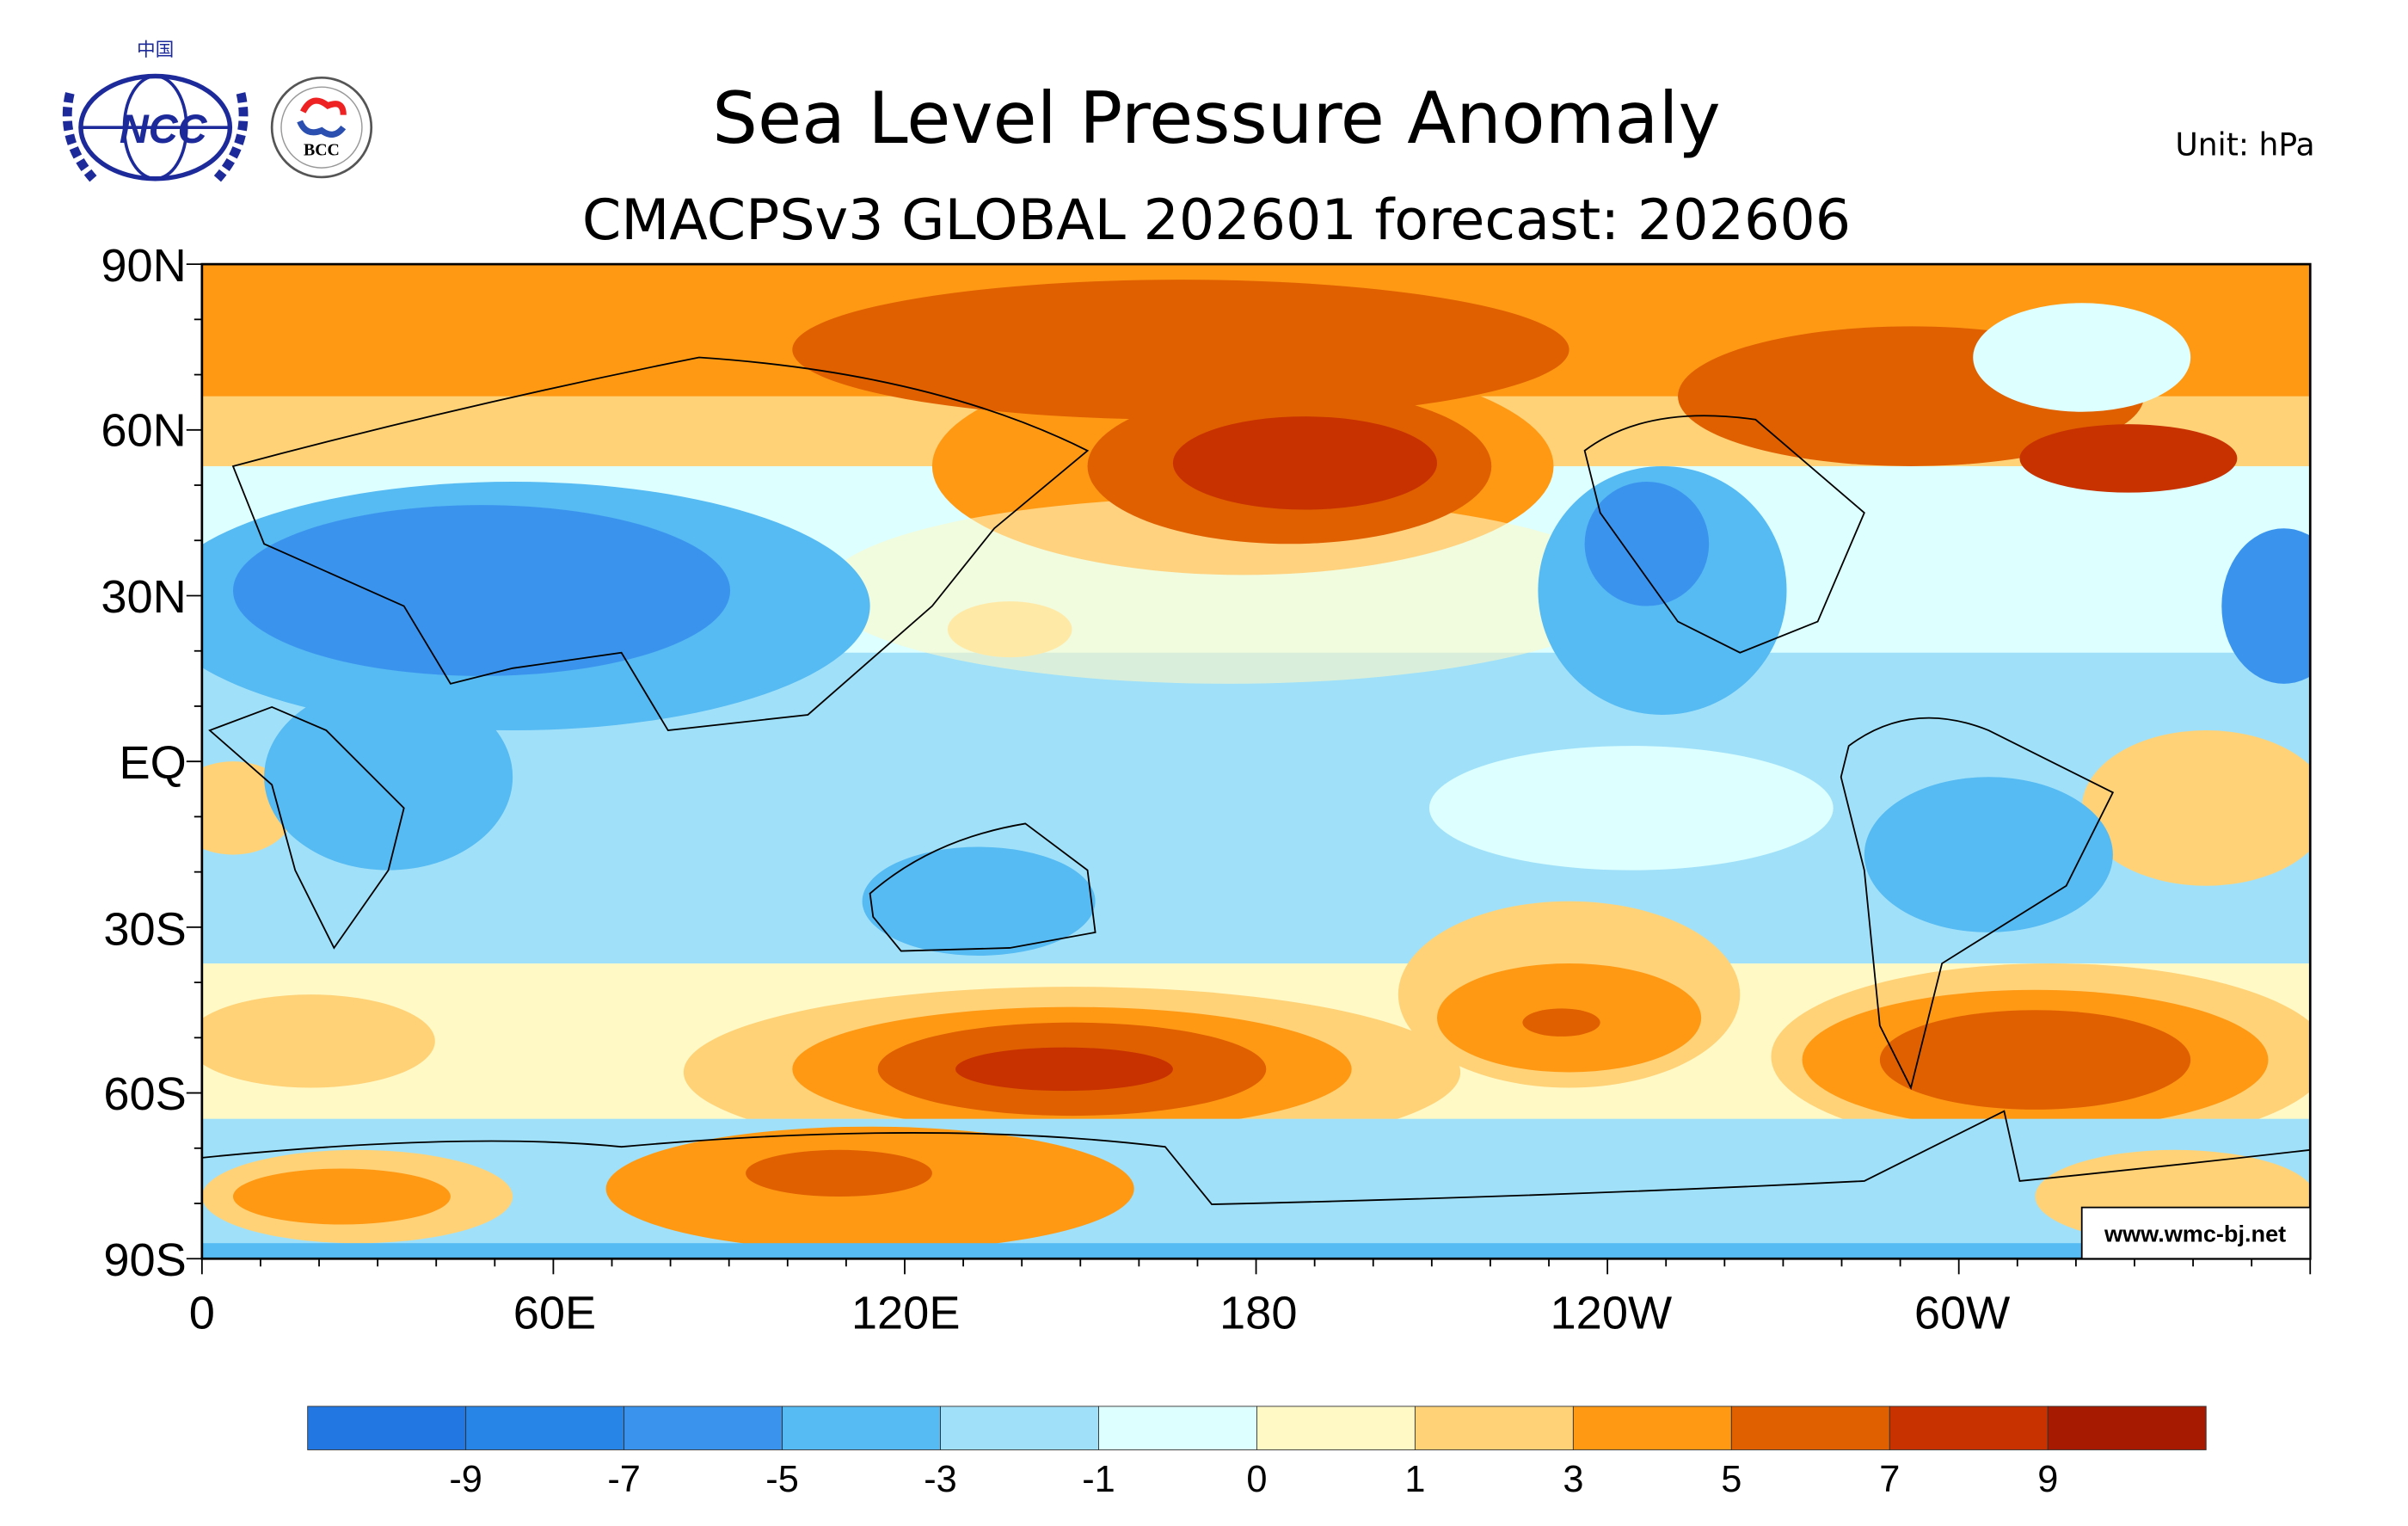 The height and width of the screenshot is (1526, 2408). I want to click on lon-tick-label: 60E, so click(554, 1314).